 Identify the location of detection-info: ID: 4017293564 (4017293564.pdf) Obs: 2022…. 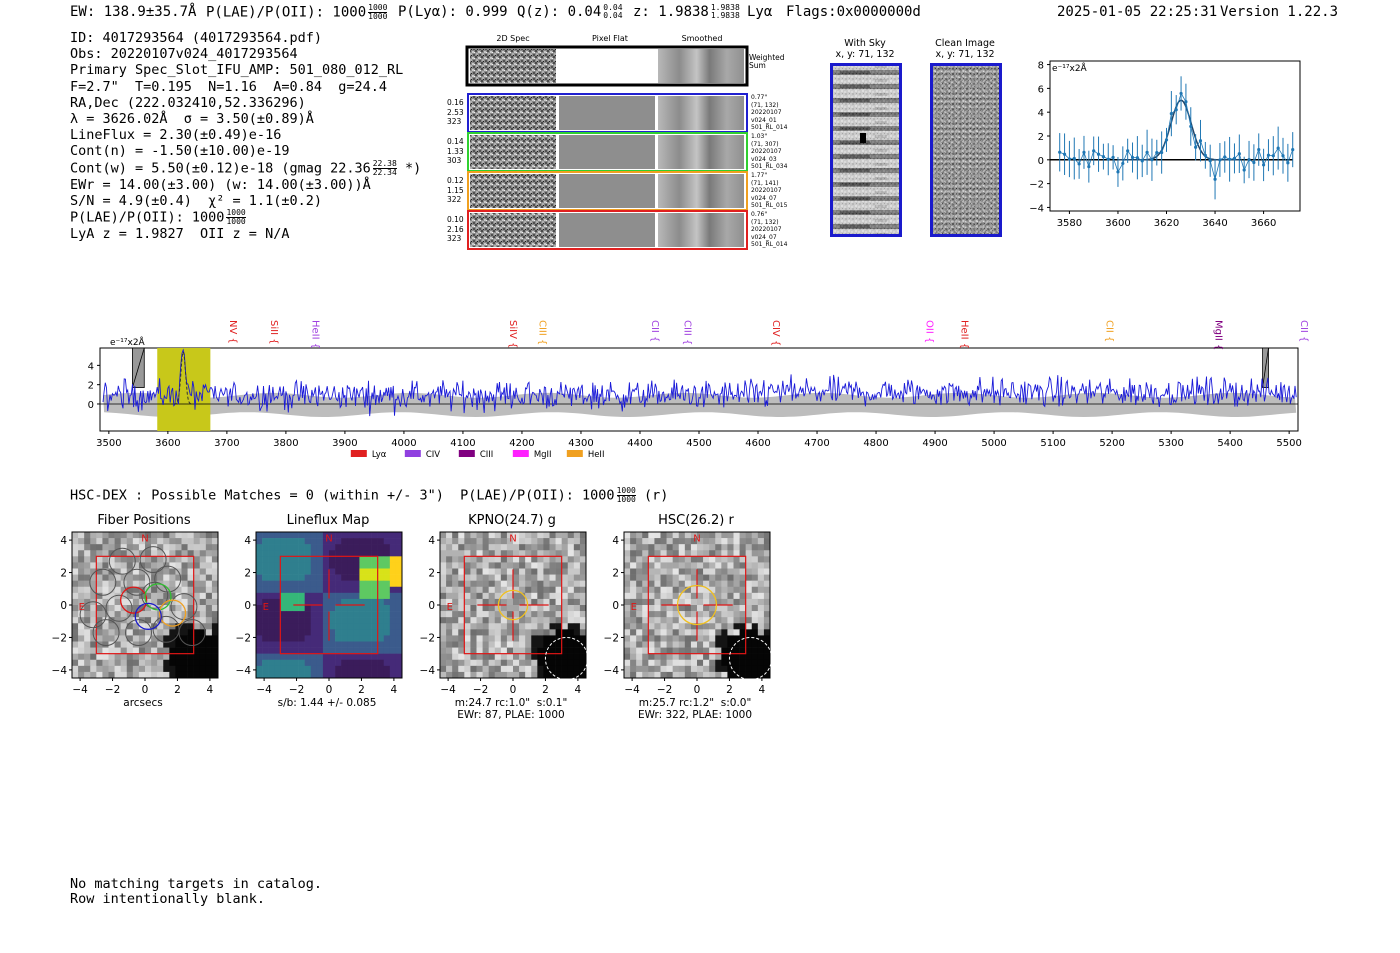
(245, 136).